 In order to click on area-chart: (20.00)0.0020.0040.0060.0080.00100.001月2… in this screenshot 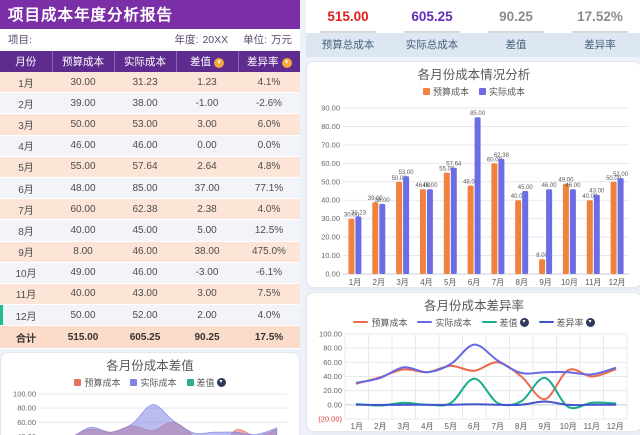, I will do `click(150, 412)`.